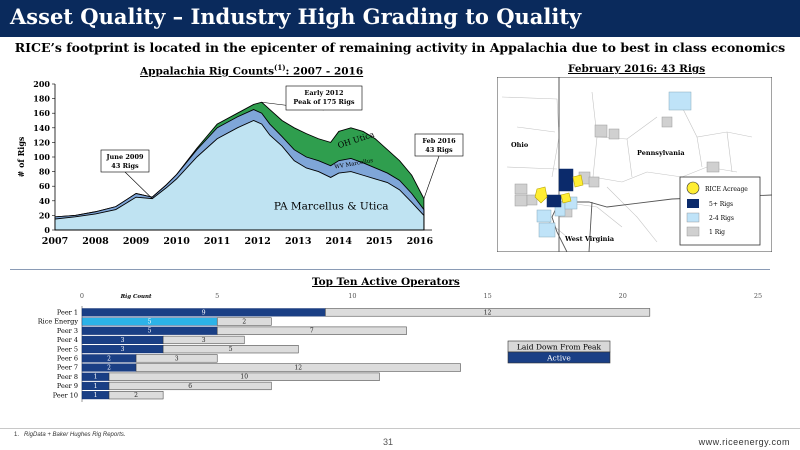 The height and width of the screenshot is (450, 800). I want to click on annotation-text: June 2009, so click(124, 157).